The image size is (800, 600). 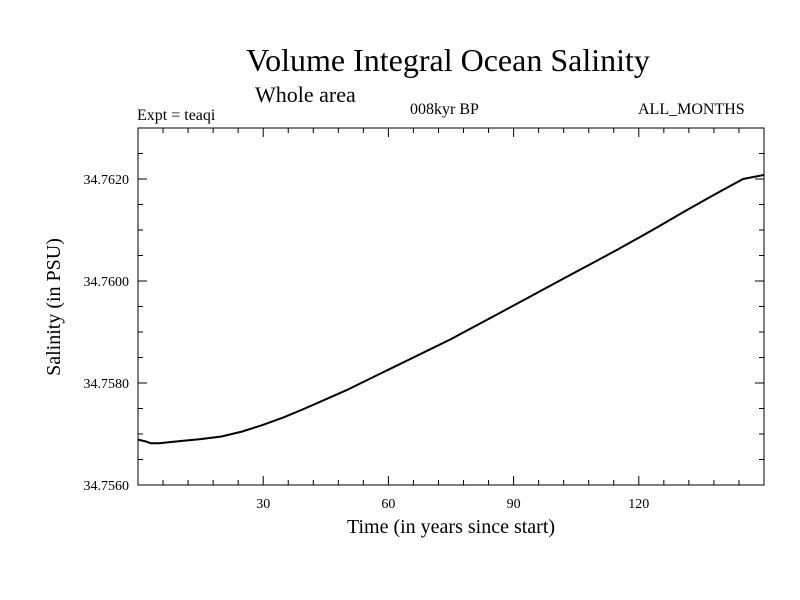 I want to click on period-label: 008kyr BP, so click(x=444, y=109).